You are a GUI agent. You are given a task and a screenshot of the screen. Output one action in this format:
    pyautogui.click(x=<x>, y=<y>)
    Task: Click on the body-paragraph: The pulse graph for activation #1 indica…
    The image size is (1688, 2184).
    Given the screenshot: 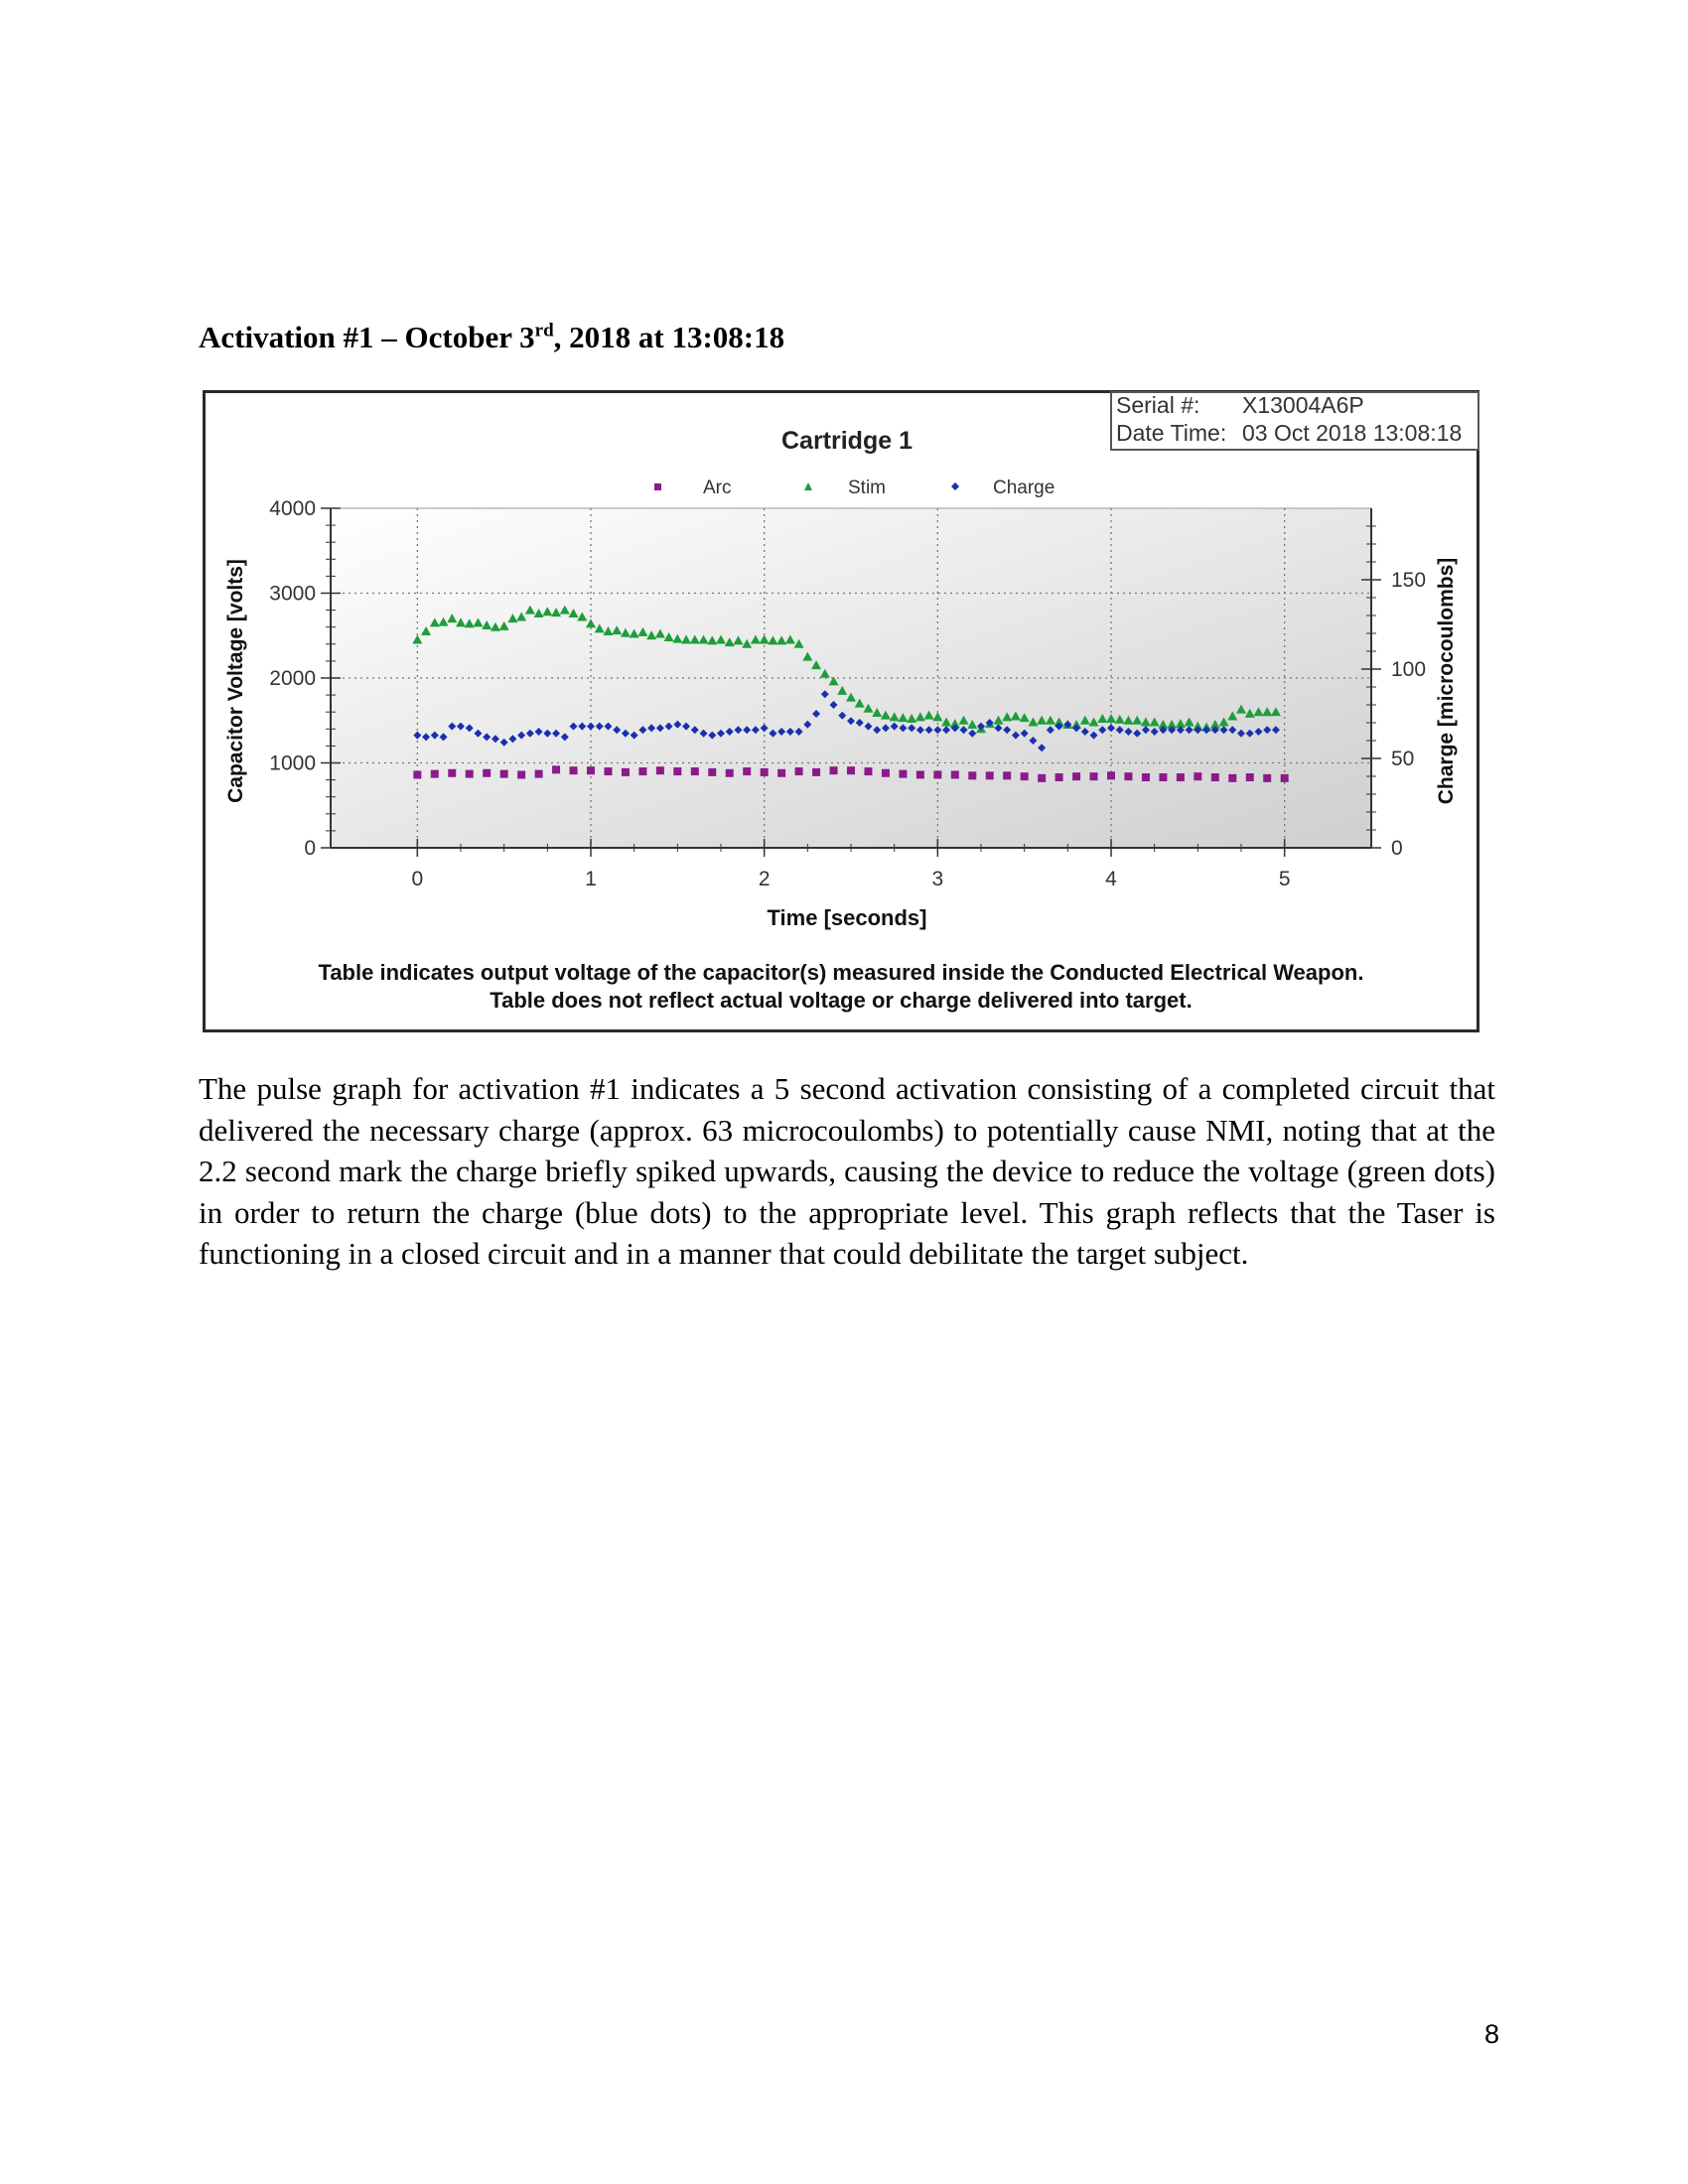 What is the action you would take?
    pyautogui.click(x=847, y=1171)
    